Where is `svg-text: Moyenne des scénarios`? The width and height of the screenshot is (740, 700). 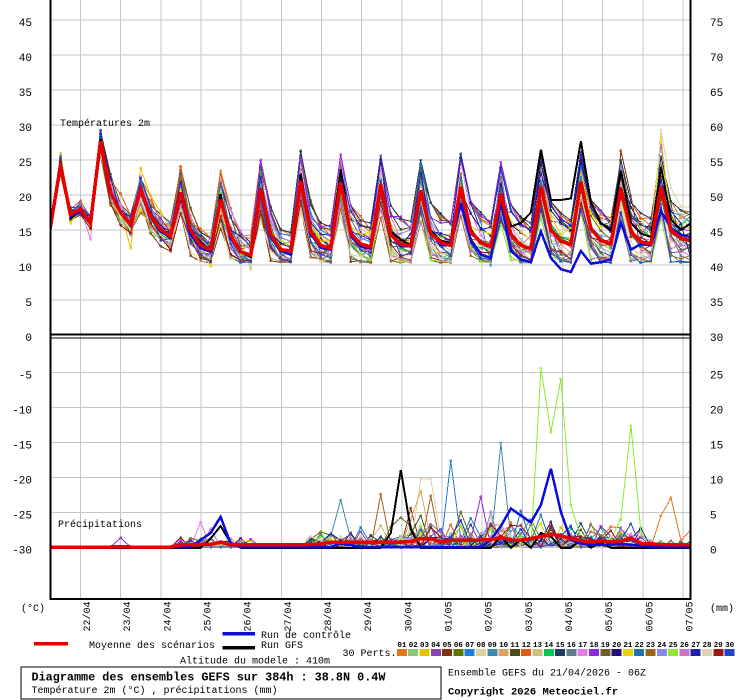
svg-text: Moyenne des scénarios is located at coordinates (152, 646).